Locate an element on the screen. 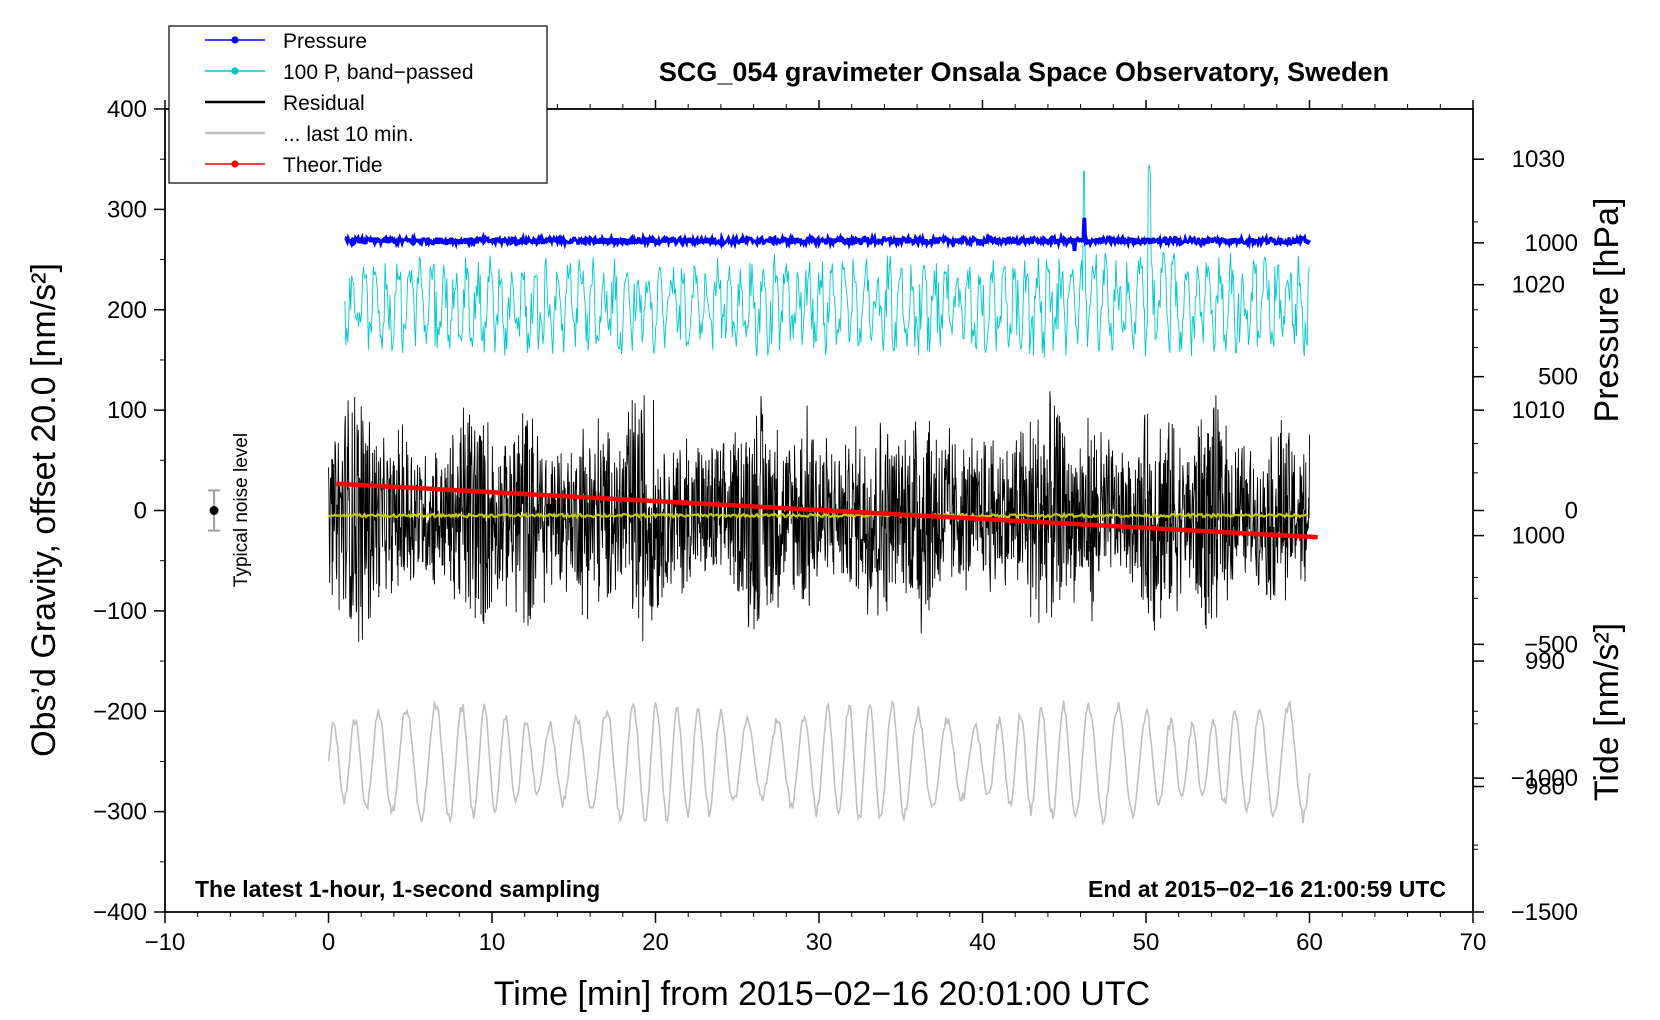  y-tick-label: 300 is located at coordinates (127, 209).